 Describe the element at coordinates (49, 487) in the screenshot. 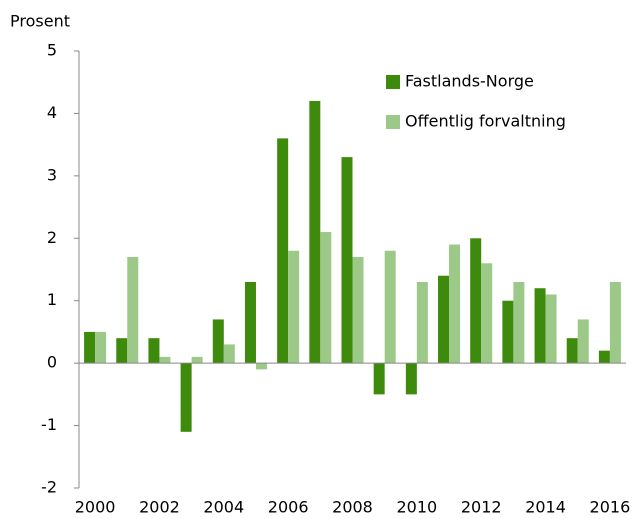

I see `y-tick-label: -2` at that location.